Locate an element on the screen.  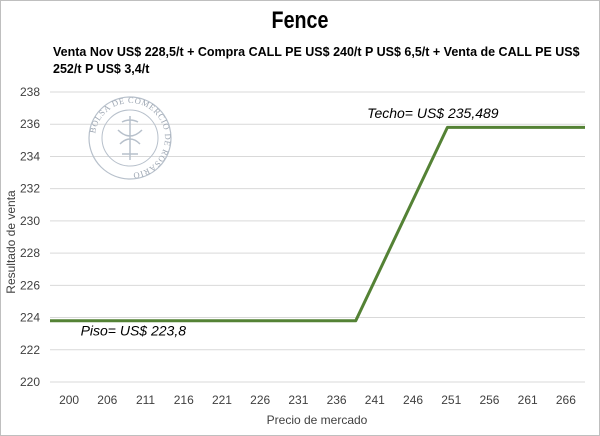
x-tick-label: 216 is located at coordinates (184, 400).